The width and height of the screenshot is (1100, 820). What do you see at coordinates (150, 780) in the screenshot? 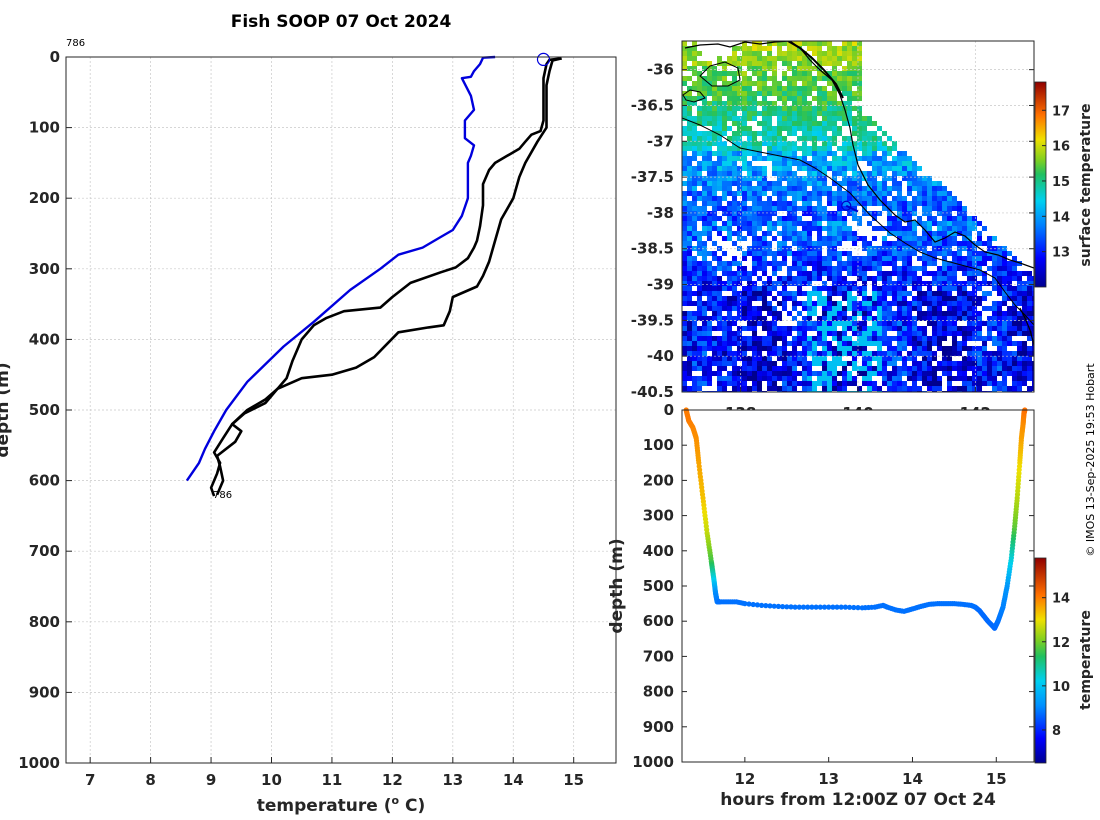
I see `profile-xtick-label: 8` at bounding box center [150, 780].